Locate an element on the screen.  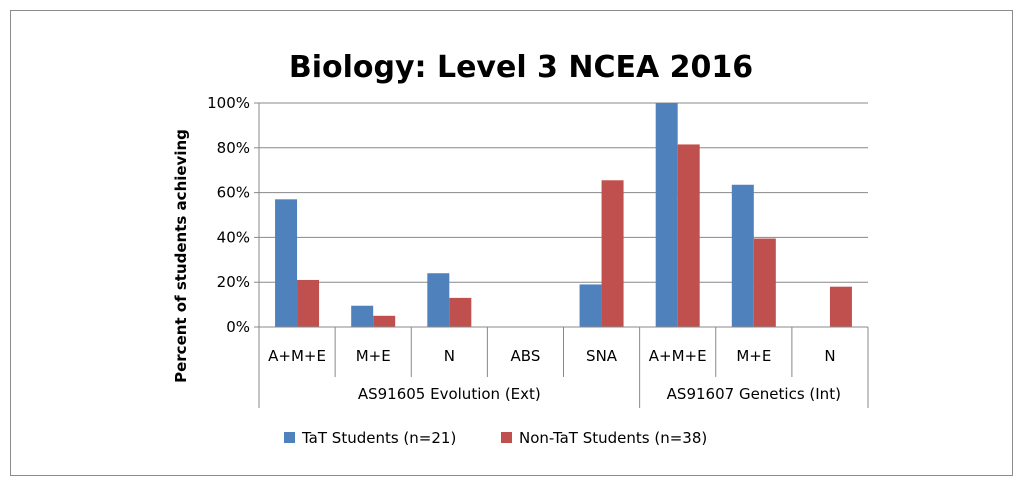
y-tick-label: 40% is located at coordinates (233, 237).